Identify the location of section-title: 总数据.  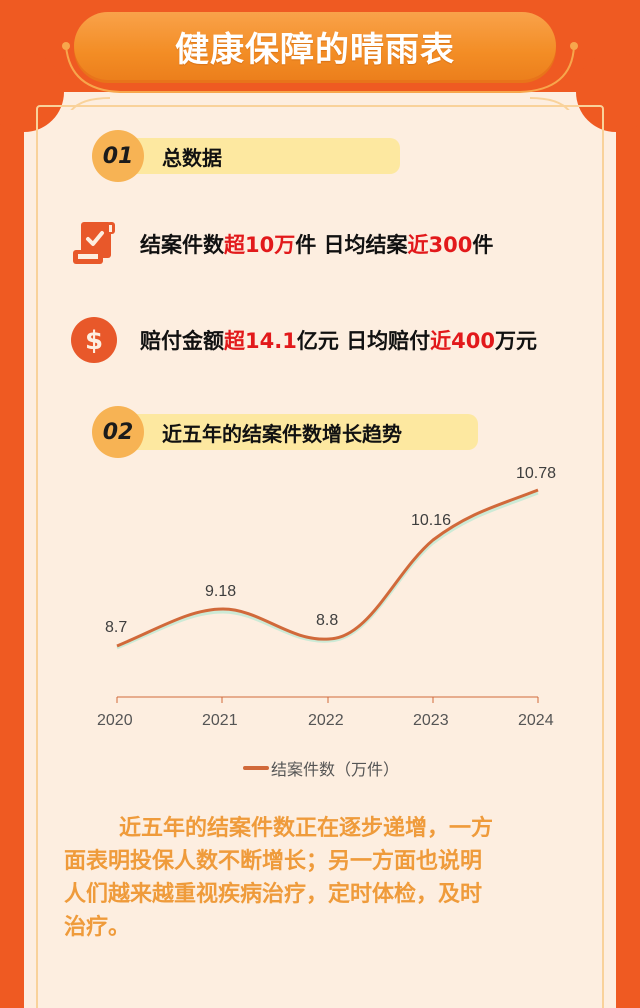
(265, 156).